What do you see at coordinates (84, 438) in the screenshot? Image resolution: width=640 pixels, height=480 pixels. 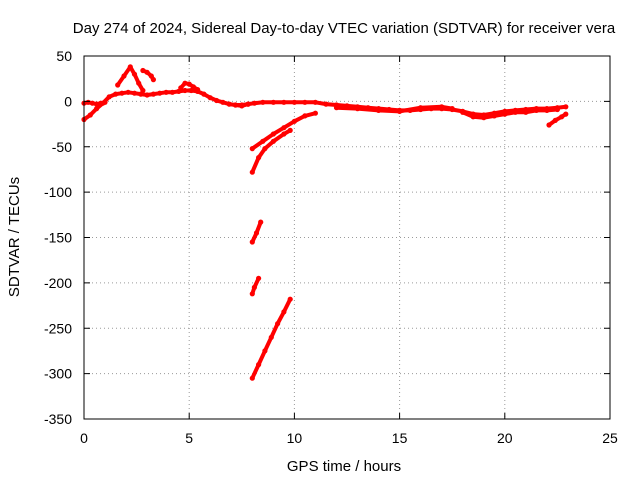 I see `x-tick-label: 0` at bounding box center [84, 438].